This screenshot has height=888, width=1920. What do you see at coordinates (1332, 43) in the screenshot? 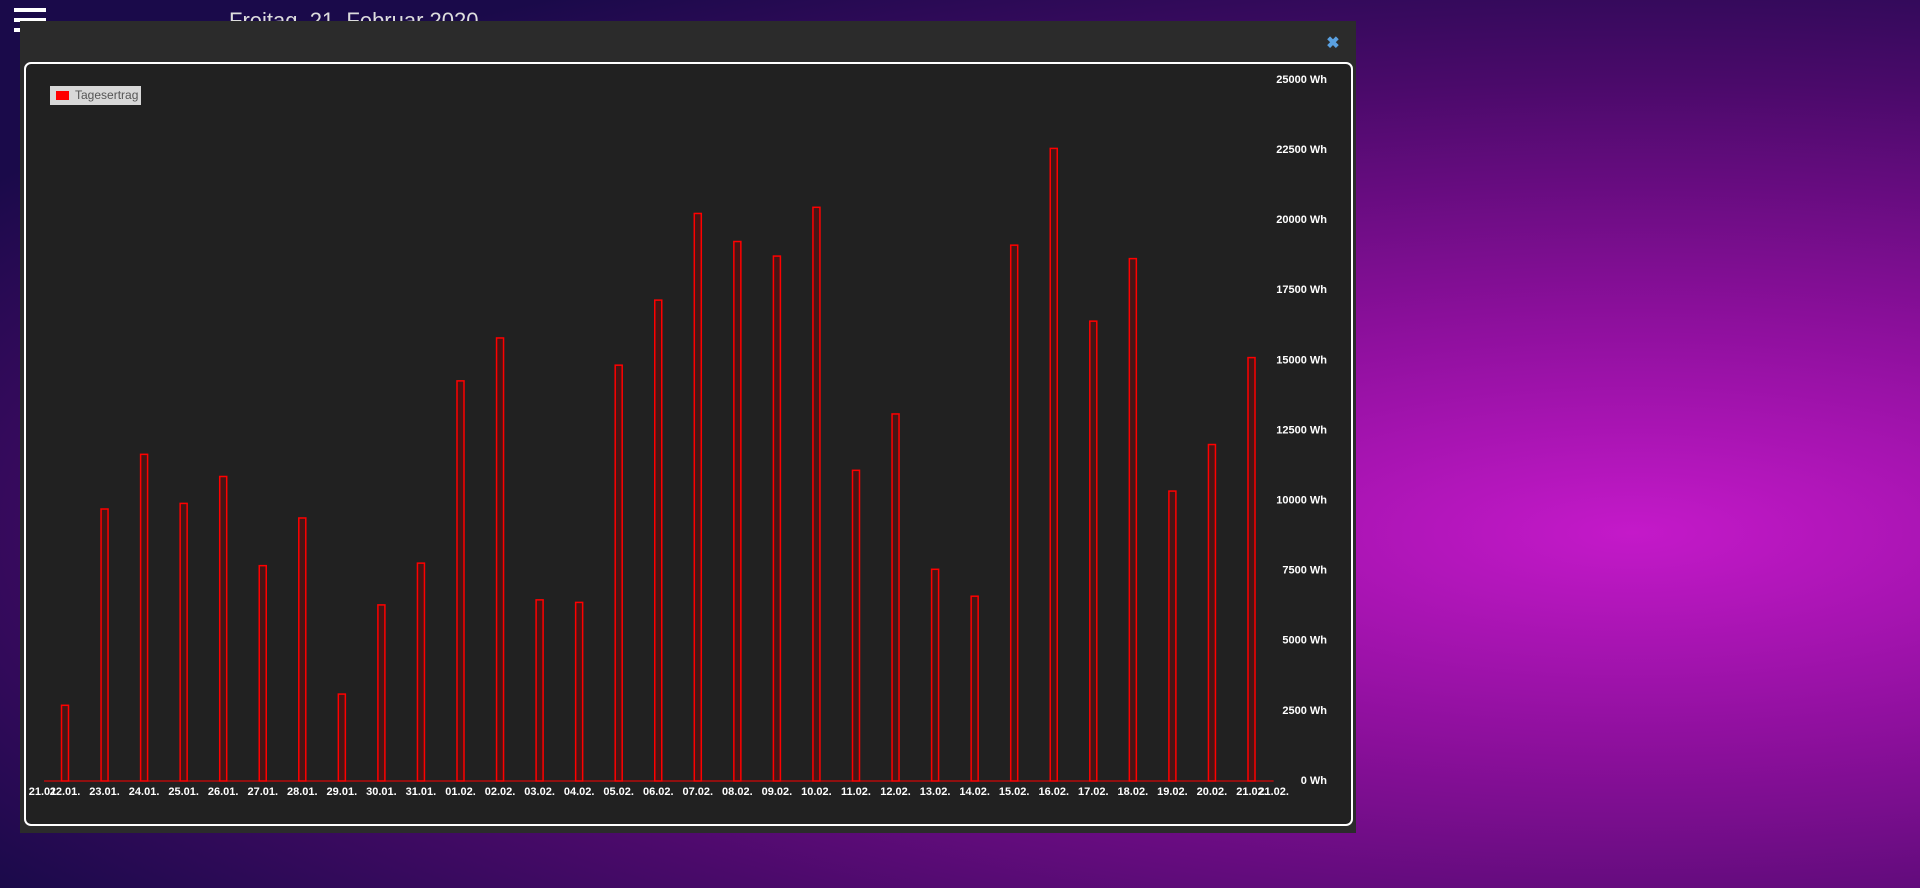
I see `close-button: ✖` at bounding box center [1332, 43].